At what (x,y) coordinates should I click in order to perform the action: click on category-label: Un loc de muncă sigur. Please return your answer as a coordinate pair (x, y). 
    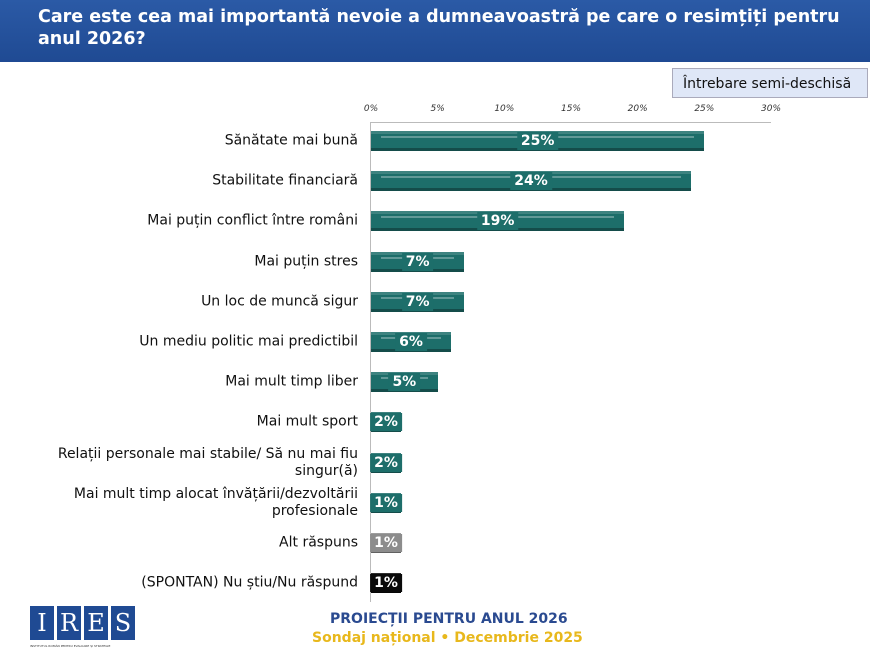
    Looking at the image, I should click on (279, 301).